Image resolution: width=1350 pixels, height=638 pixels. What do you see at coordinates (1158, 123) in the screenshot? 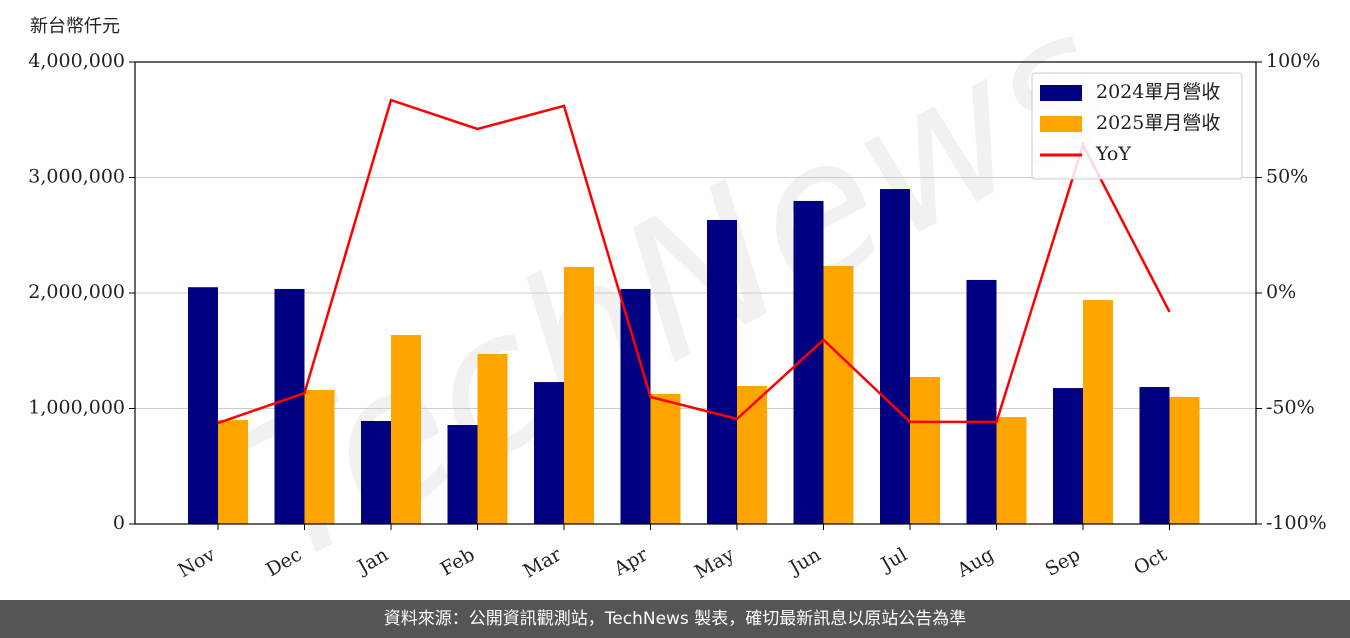
I see `legend-label: 2025單月營收` at bounding box center [1158, 123].